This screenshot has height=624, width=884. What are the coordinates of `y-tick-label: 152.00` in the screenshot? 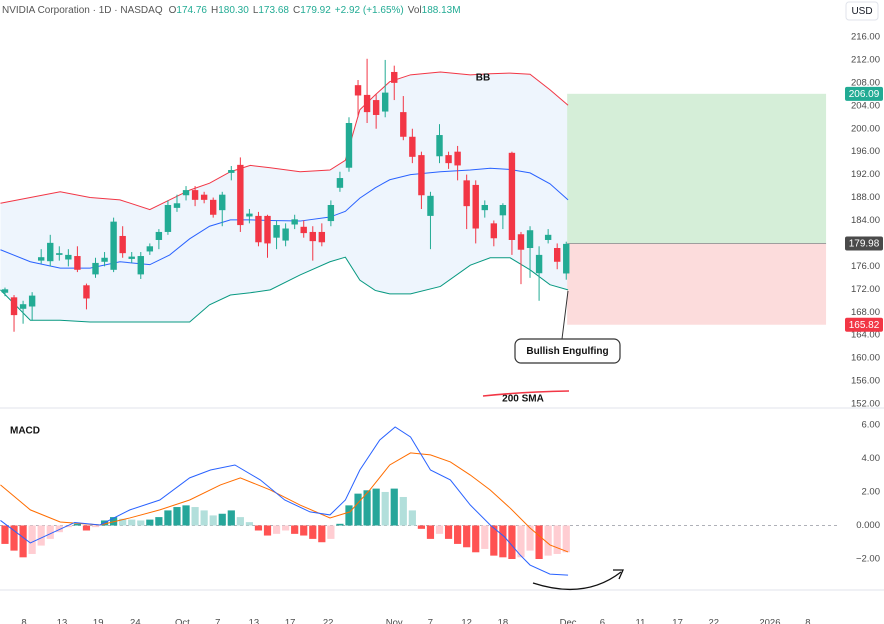 It's located at (865, 404).